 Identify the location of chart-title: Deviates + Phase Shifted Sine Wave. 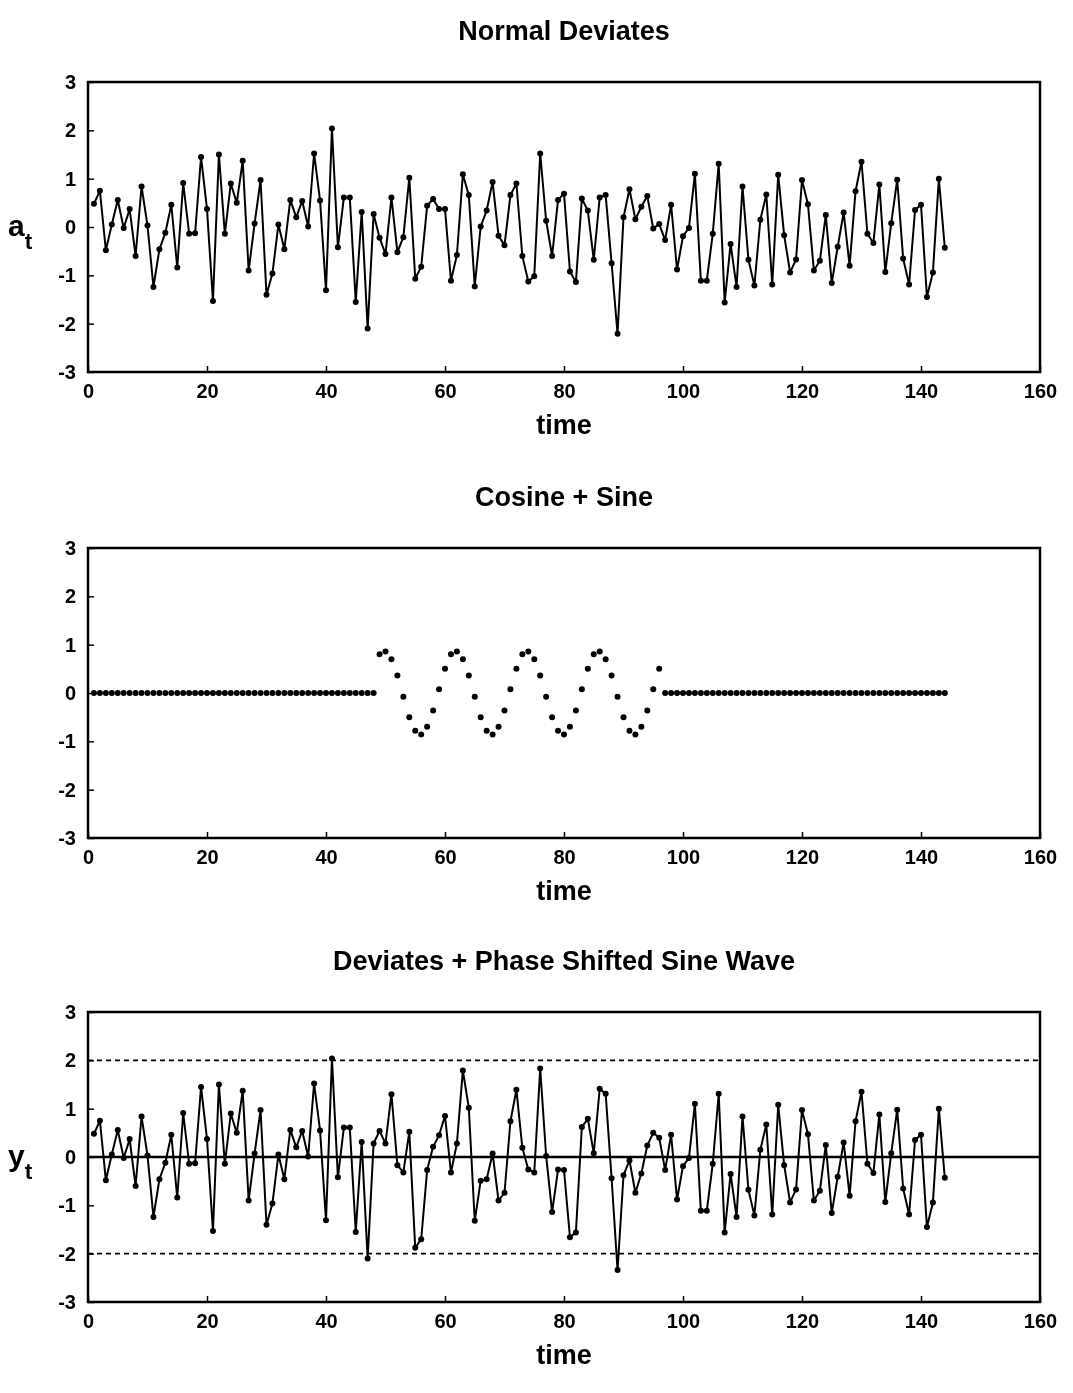
(564, 961).